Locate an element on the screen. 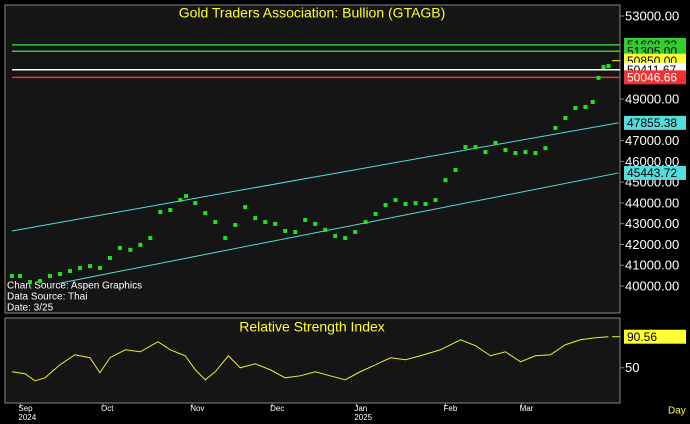 The height and width of the screenshot is (424, 690). last-value-label-box is located at coordinates (655, 336).